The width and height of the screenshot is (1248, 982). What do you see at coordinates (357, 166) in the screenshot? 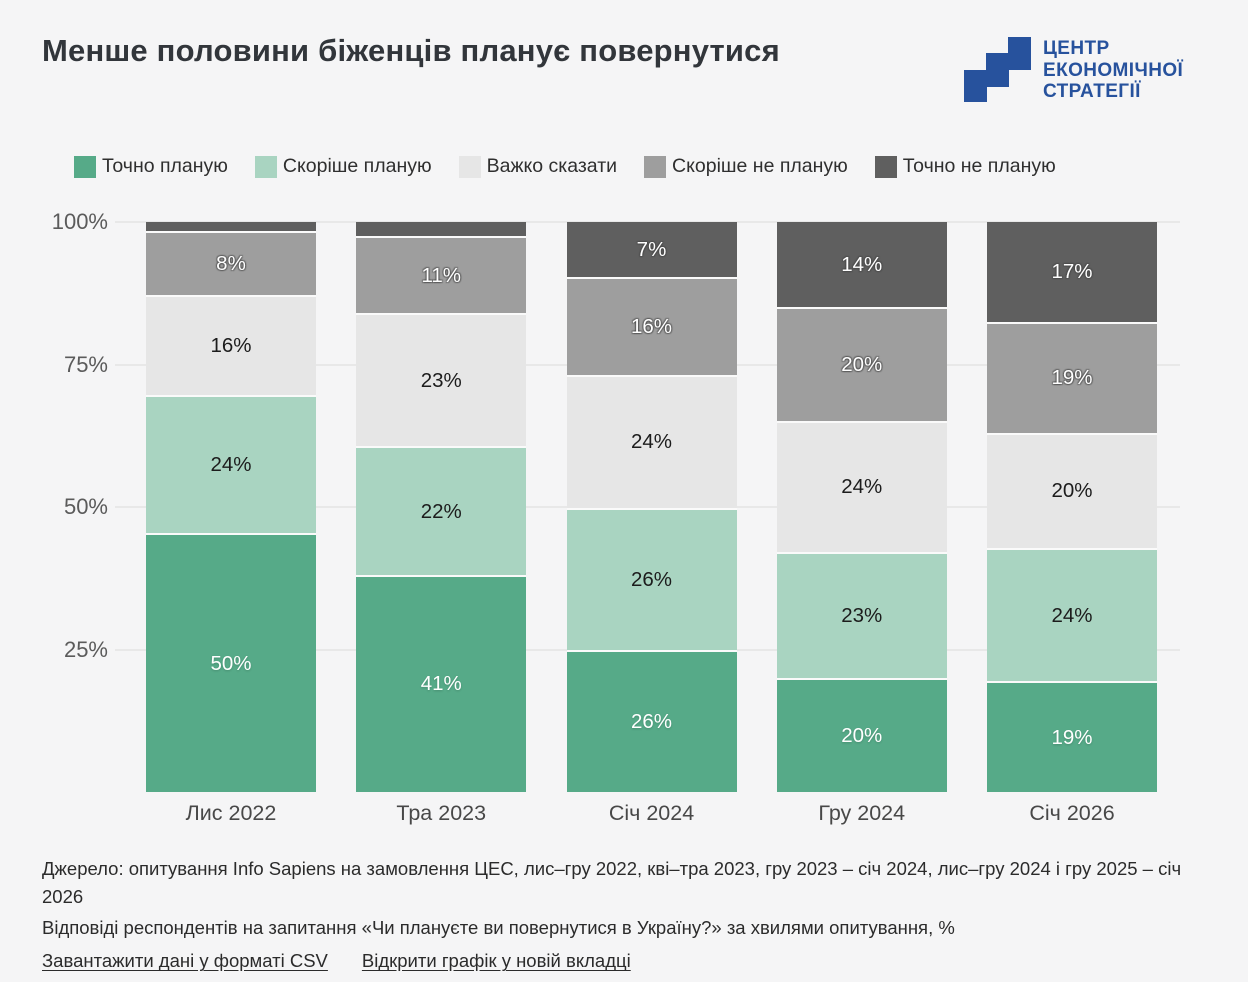
I see `legend-label: Скоріше планую` at bounding box center [357, 166].